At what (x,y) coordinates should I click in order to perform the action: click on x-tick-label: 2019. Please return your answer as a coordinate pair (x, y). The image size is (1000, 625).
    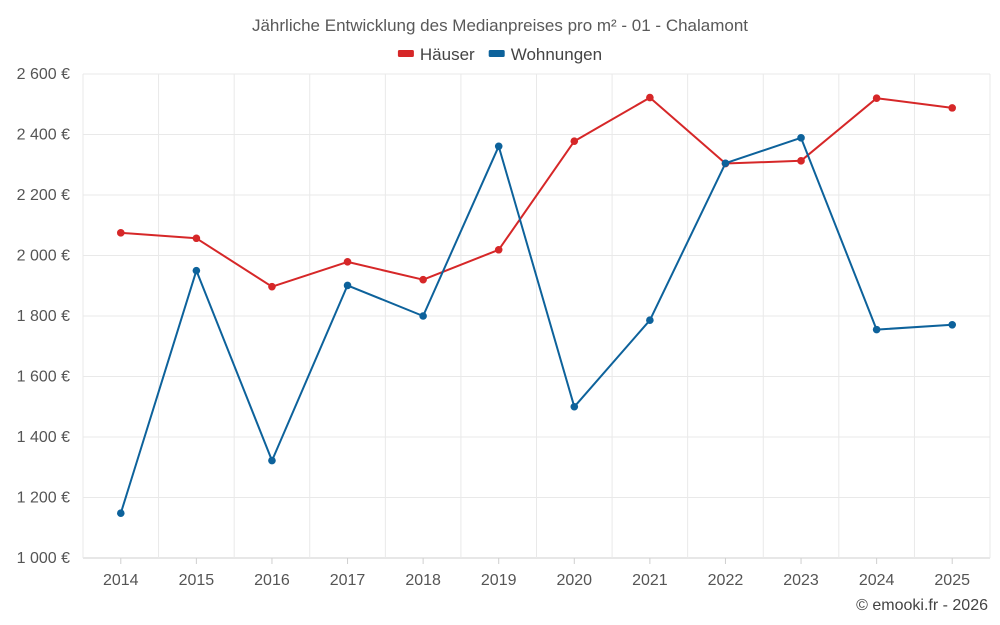
    Looking at the image, I should click on (499, 580).